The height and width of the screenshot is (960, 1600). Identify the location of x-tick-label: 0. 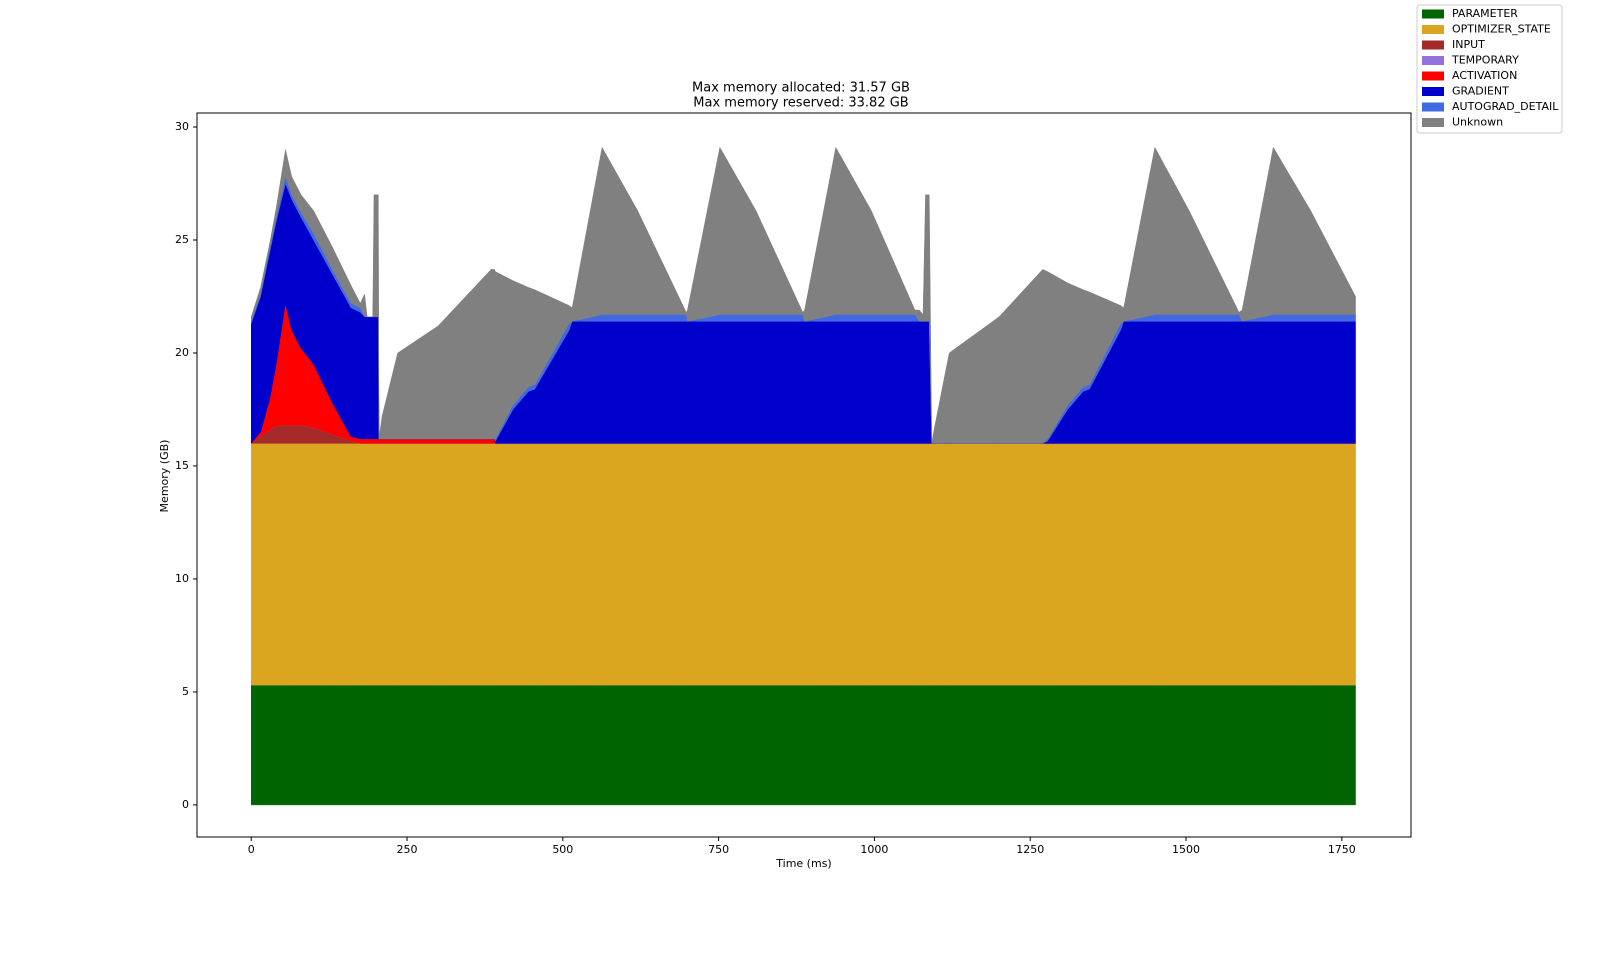
(251, 849).